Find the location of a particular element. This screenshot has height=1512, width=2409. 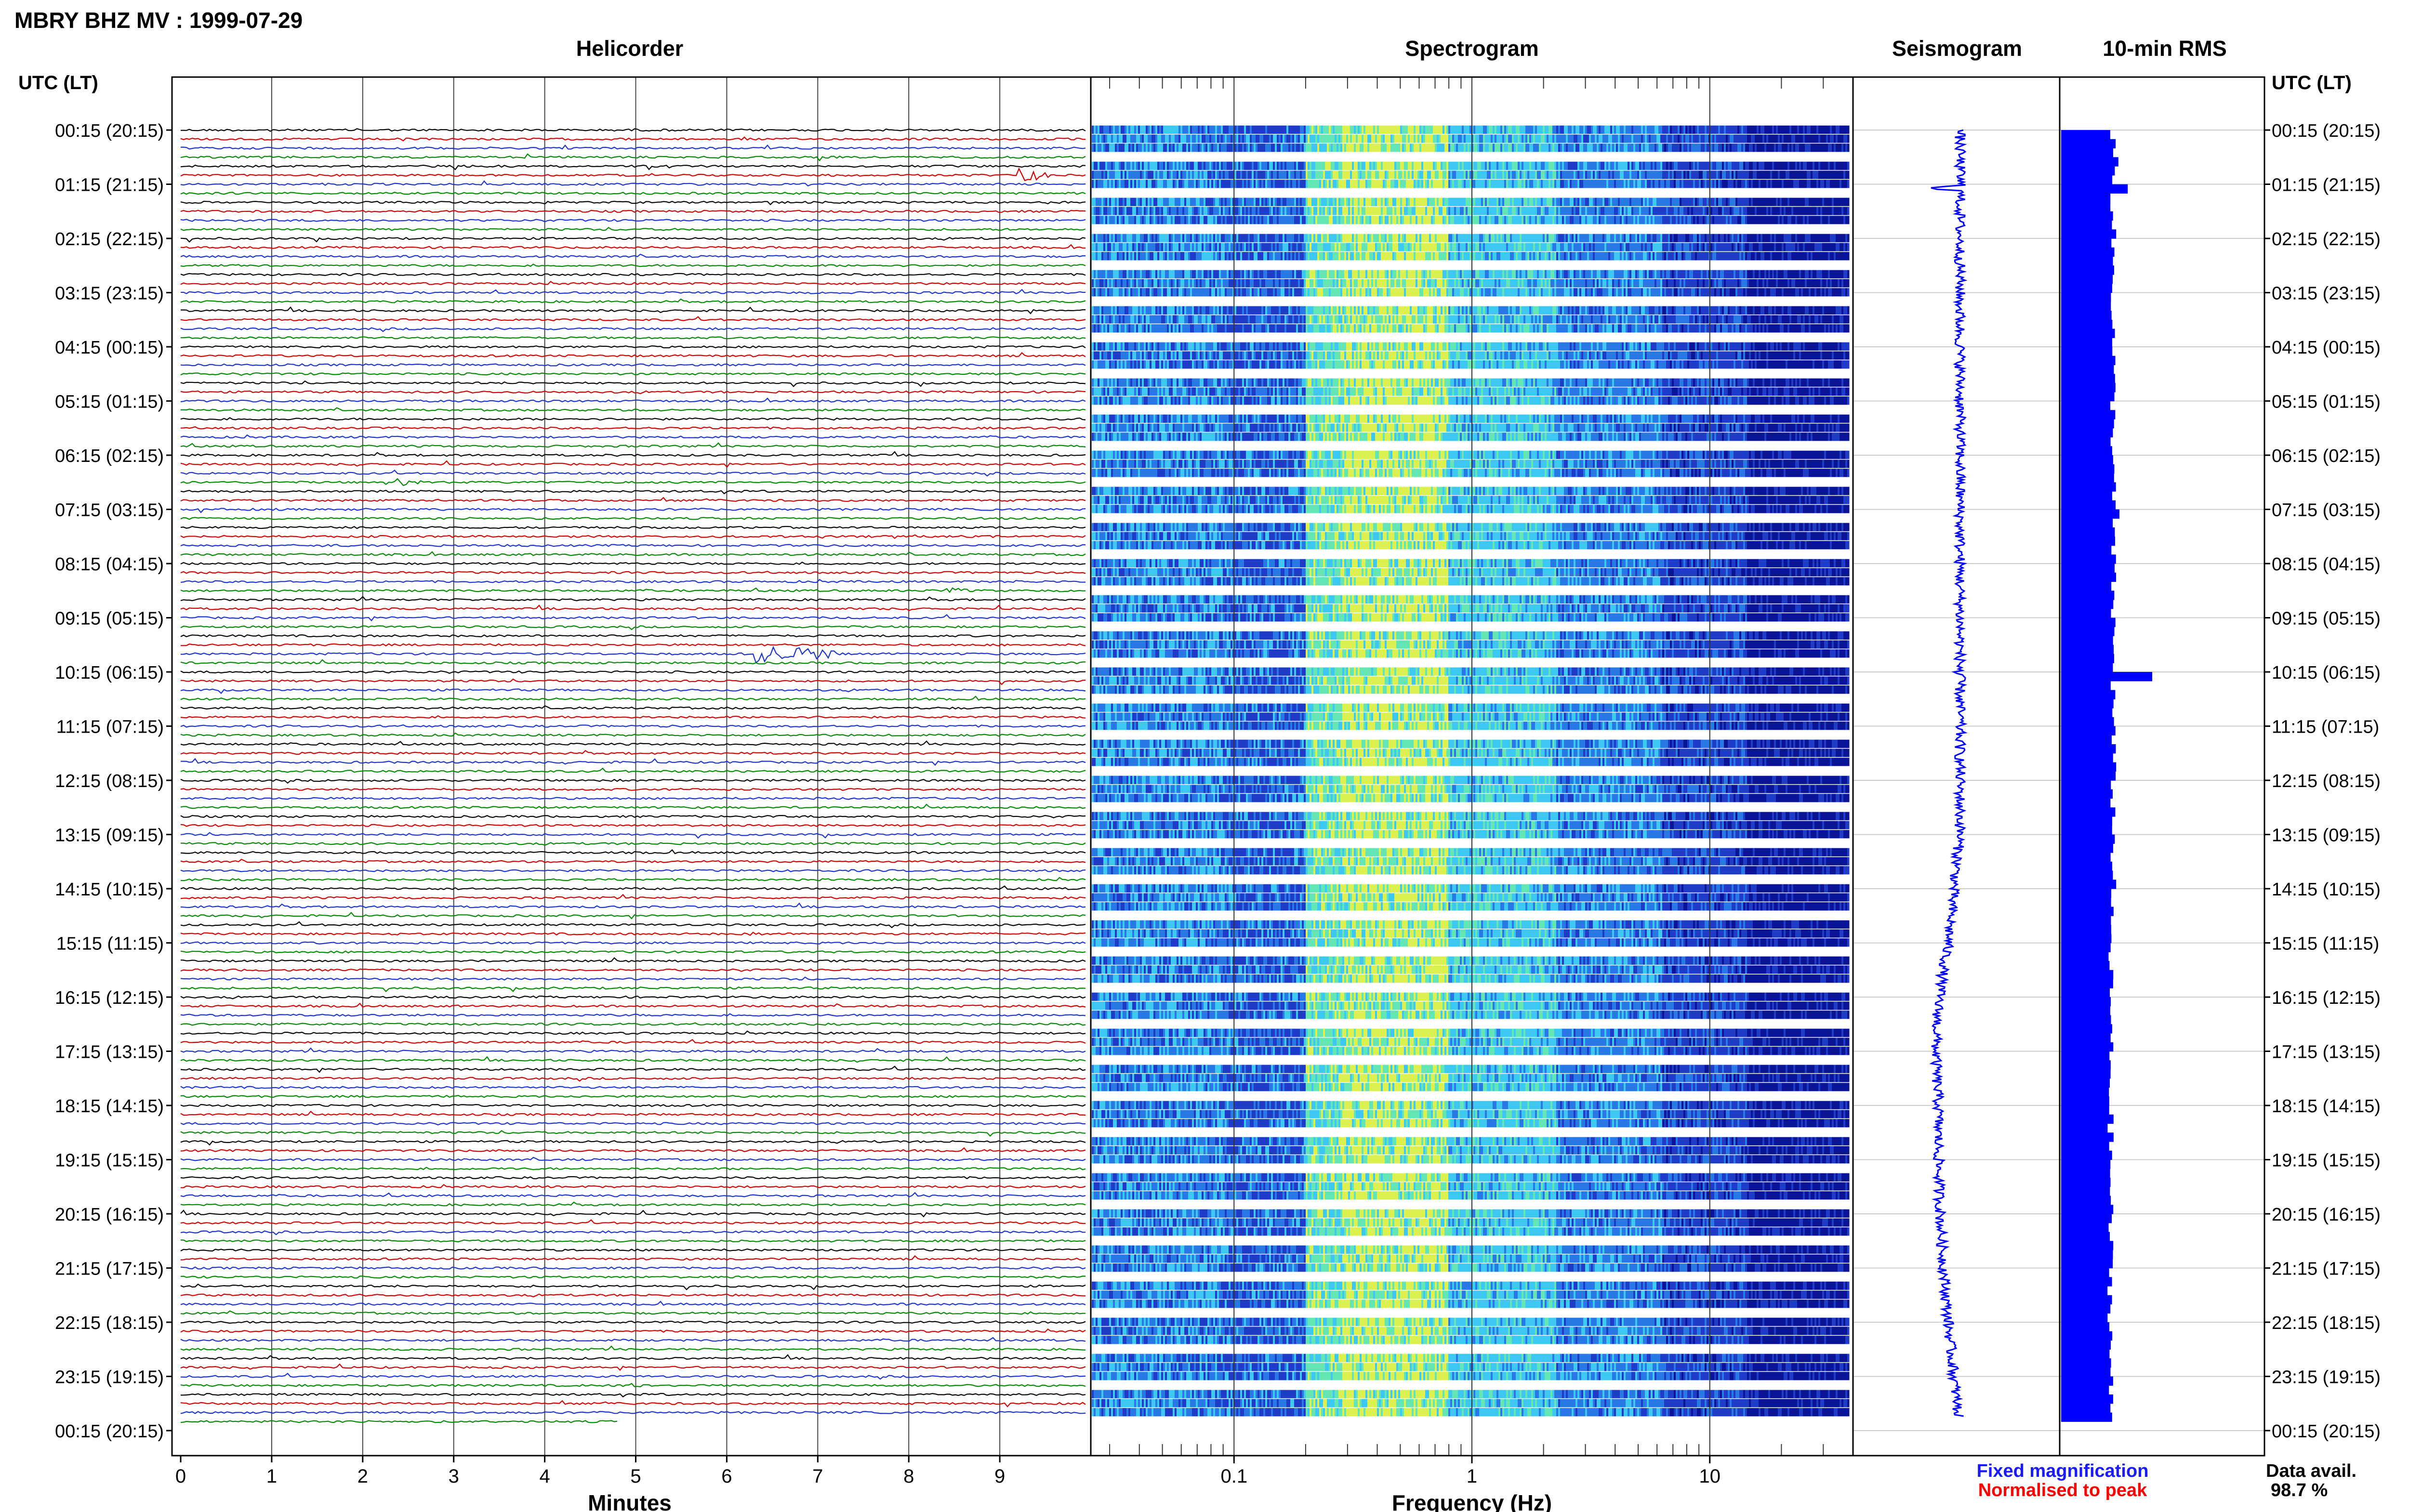

helicorder-x-tick-label: 1 is located at coordinates (271, 1476).